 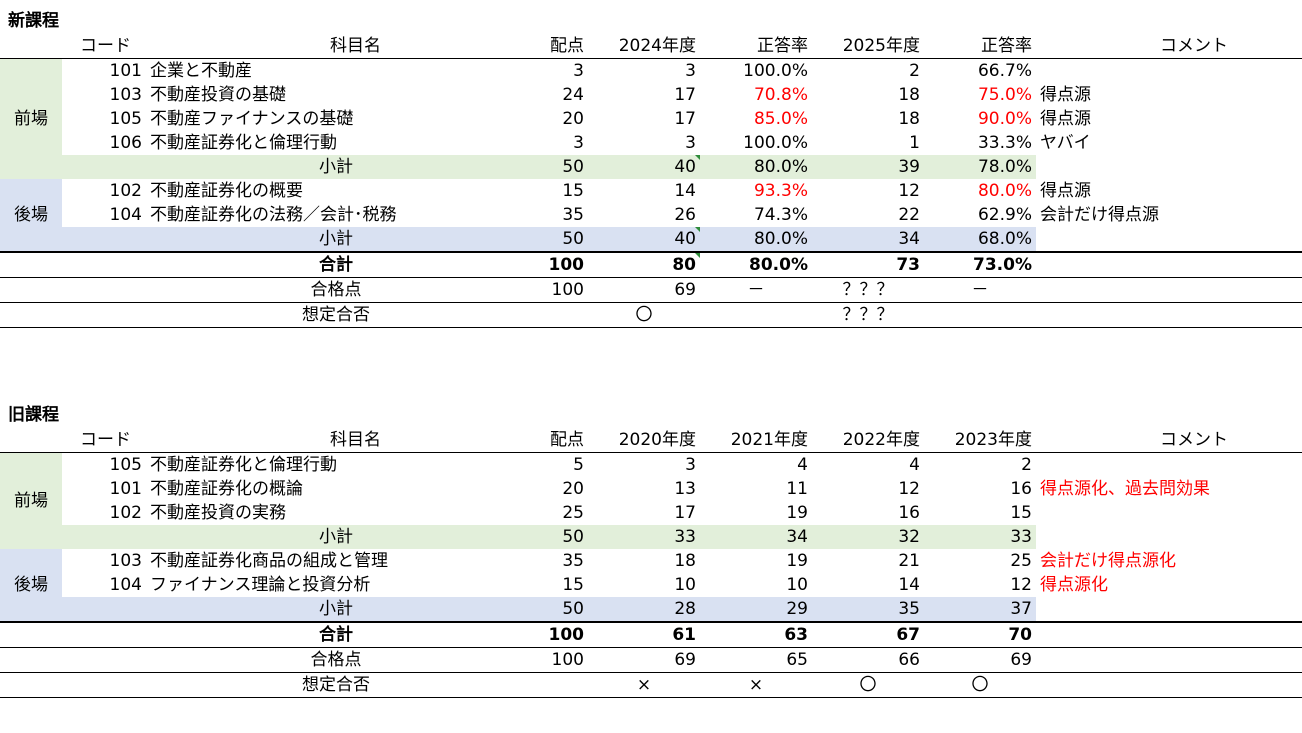 I want to click on header-rate-2025: 正答率, so click(x=1006, y=45).